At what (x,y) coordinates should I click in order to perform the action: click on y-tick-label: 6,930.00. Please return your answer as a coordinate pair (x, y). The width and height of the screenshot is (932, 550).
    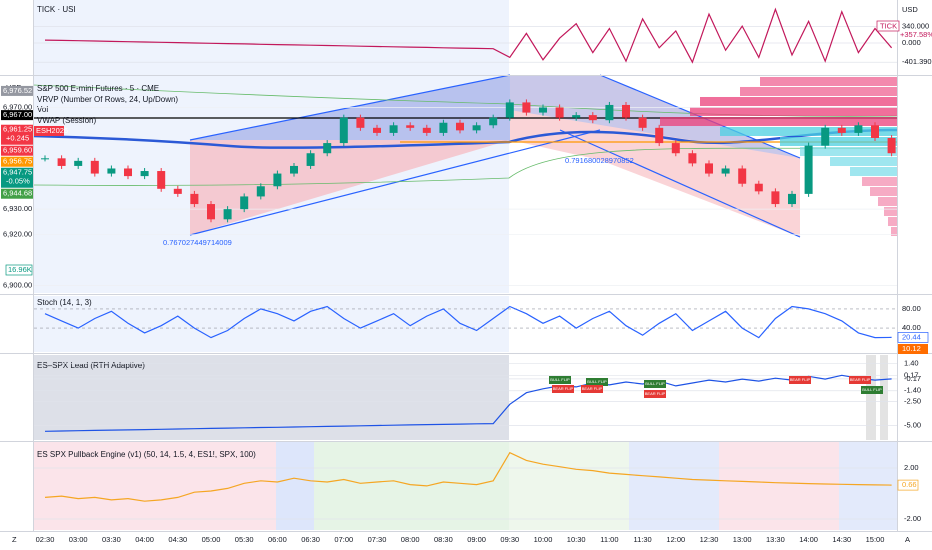
    Looking at the image, I should click on (17, 208).